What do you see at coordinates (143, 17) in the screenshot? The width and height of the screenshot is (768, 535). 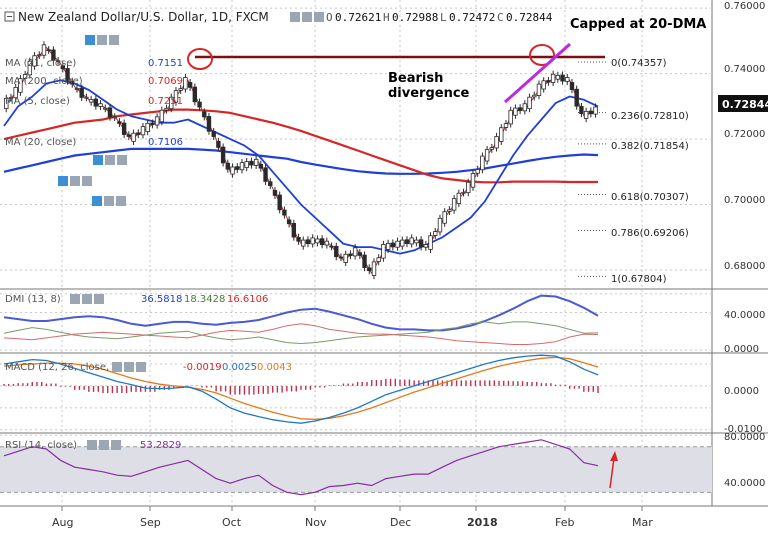 I see `instrument-title: New Zealand Dollar/U.S. Dollar, 1D, FXCM` at bounding box center [143, 17].